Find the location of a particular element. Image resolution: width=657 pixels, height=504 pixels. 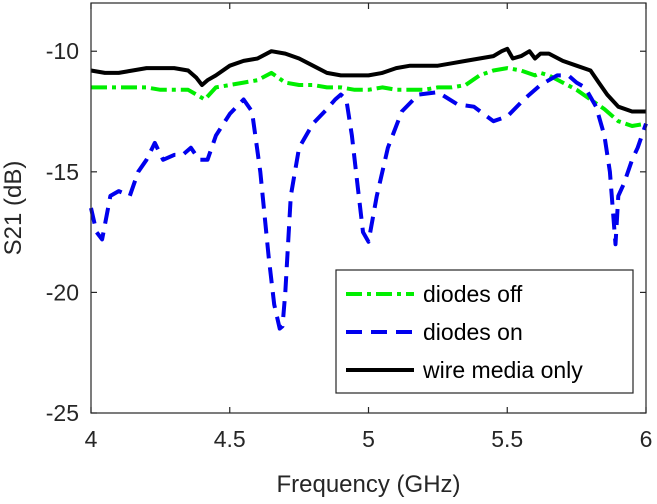

y-tick-label: -15 is located at coordinates (62, 172).